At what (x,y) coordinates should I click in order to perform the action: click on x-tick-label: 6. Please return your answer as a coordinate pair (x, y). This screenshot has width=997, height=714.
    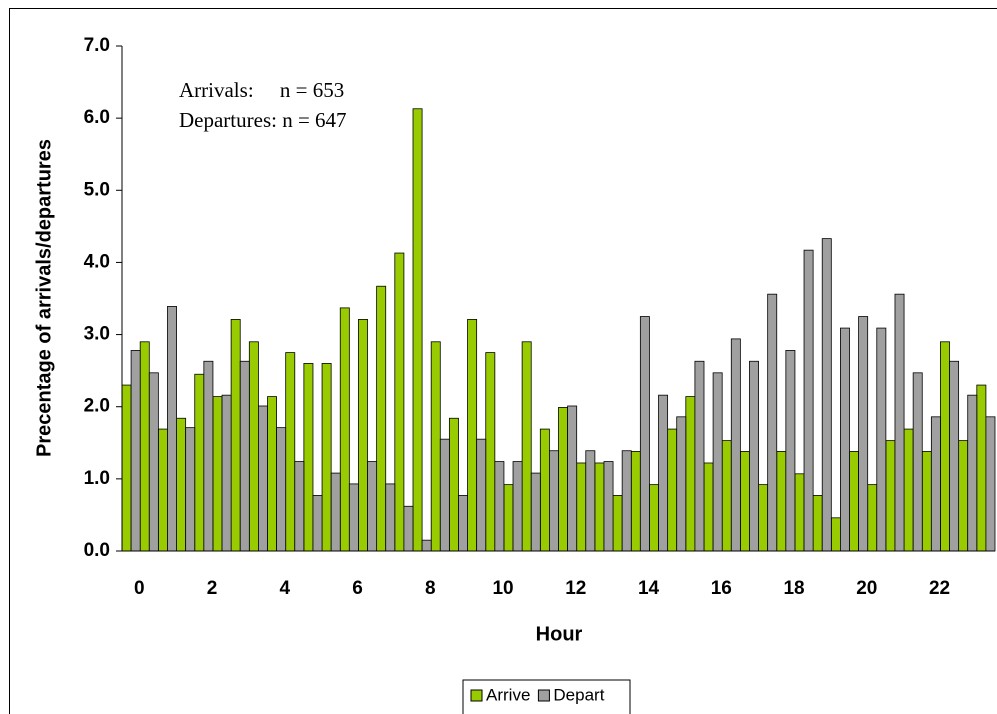
    Looking at the image, I should click on (357, 588).